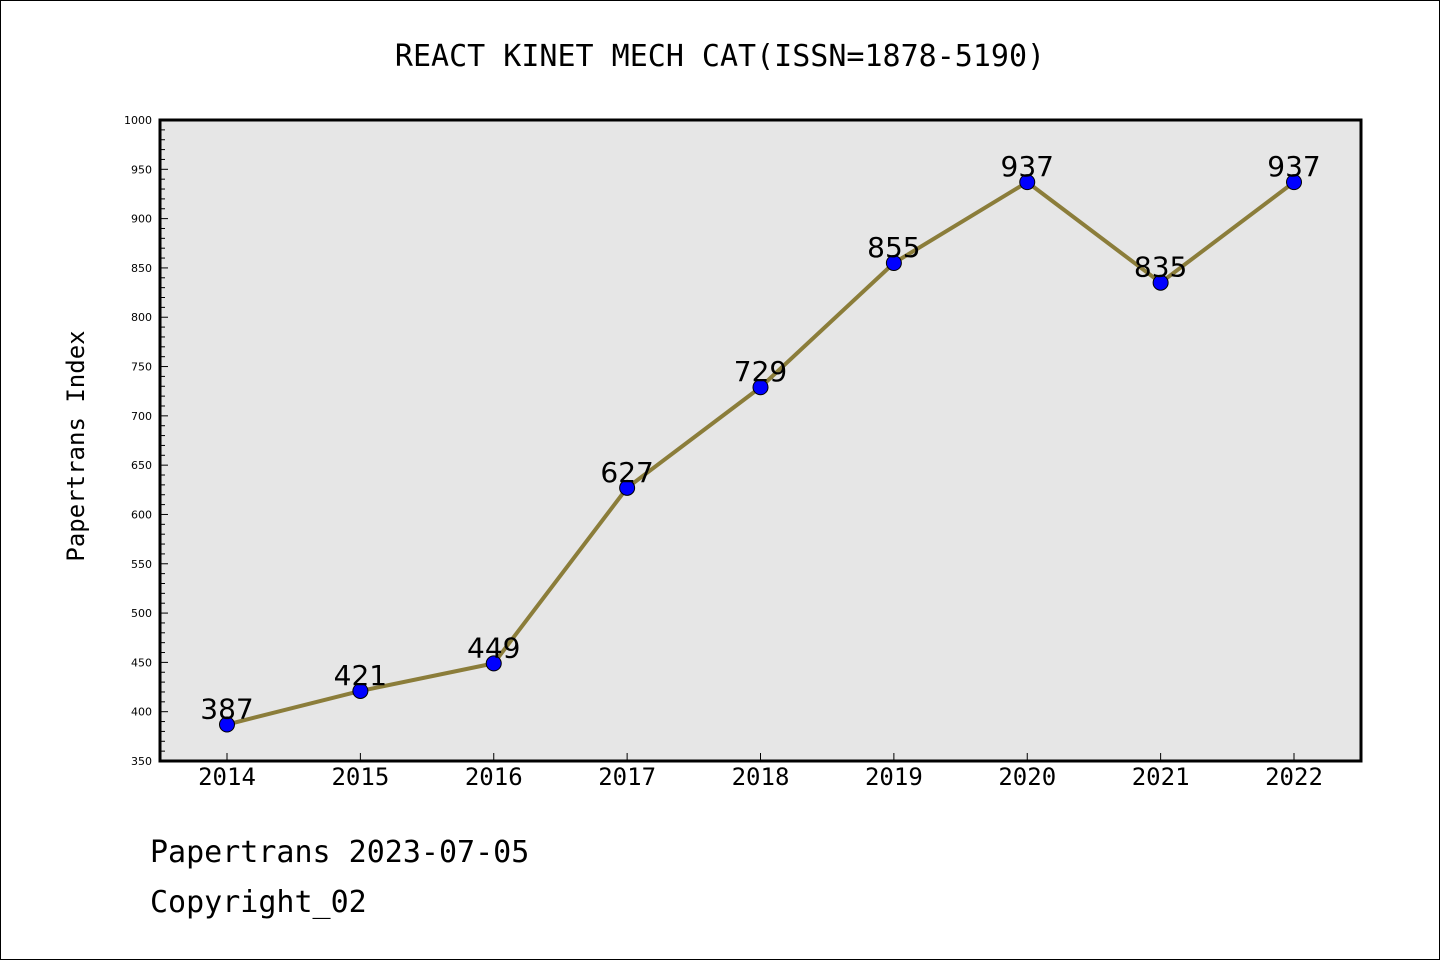 This screenshot has width=1440, height=960. I want to click on y-tick-label: 900, so click(141, 219).